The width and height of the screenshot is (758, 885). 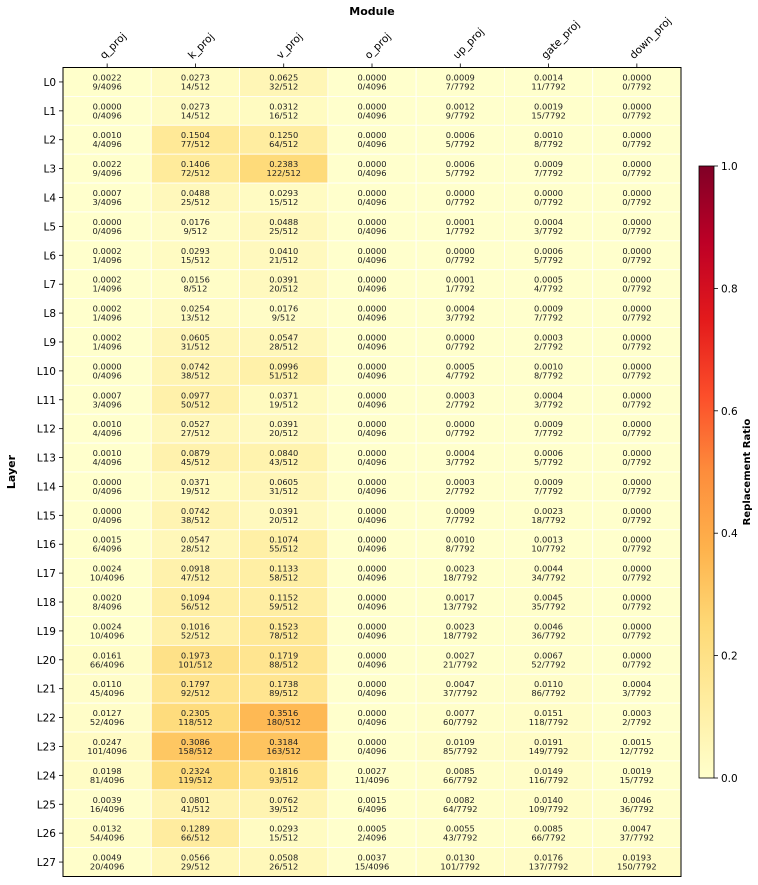 I want to click on cell-count-label: 21/512, so click(x=283, y=260).